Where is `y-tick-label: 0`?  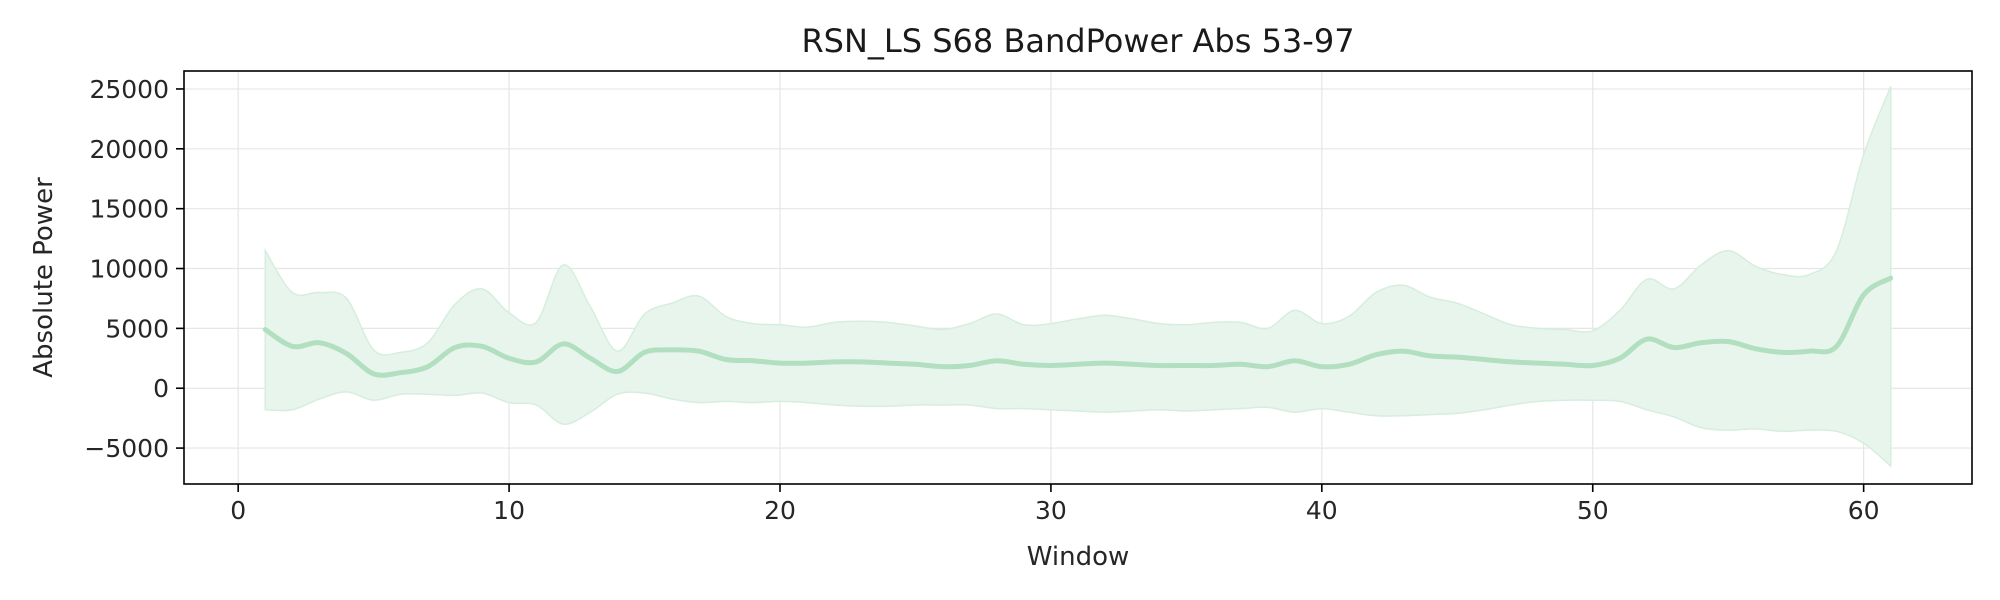 y-tick-label: 0 is located at coordinates (161, 388).